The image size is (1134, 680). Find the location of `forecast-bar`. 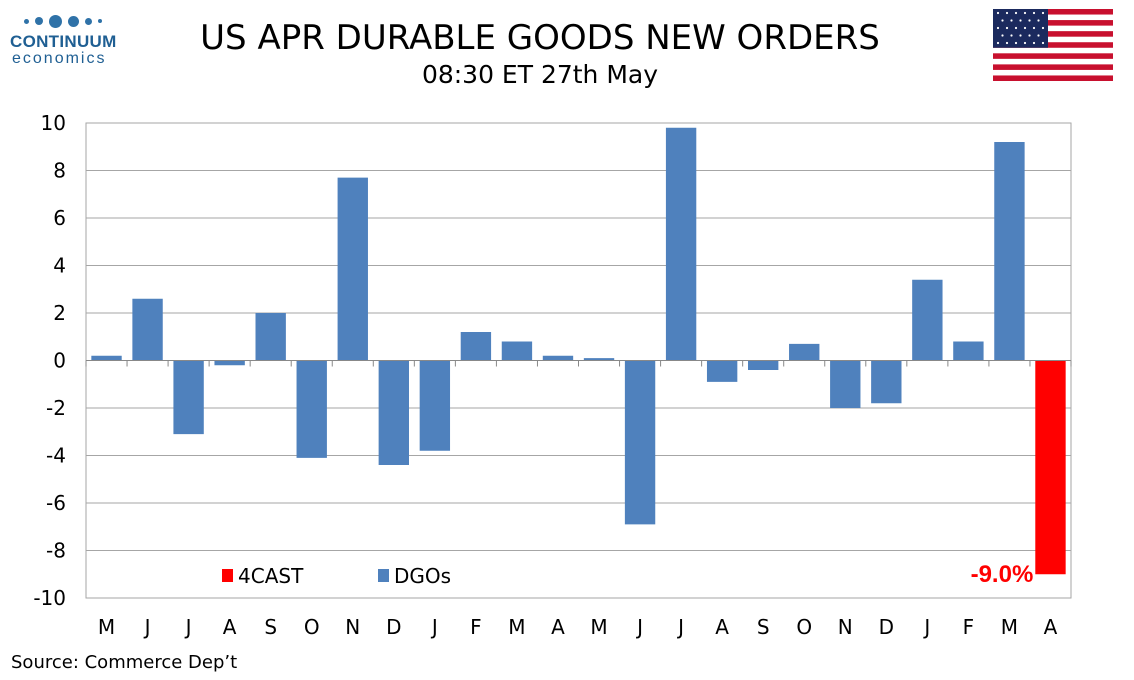

forecast-bar is located at coordinates (1050, 467).